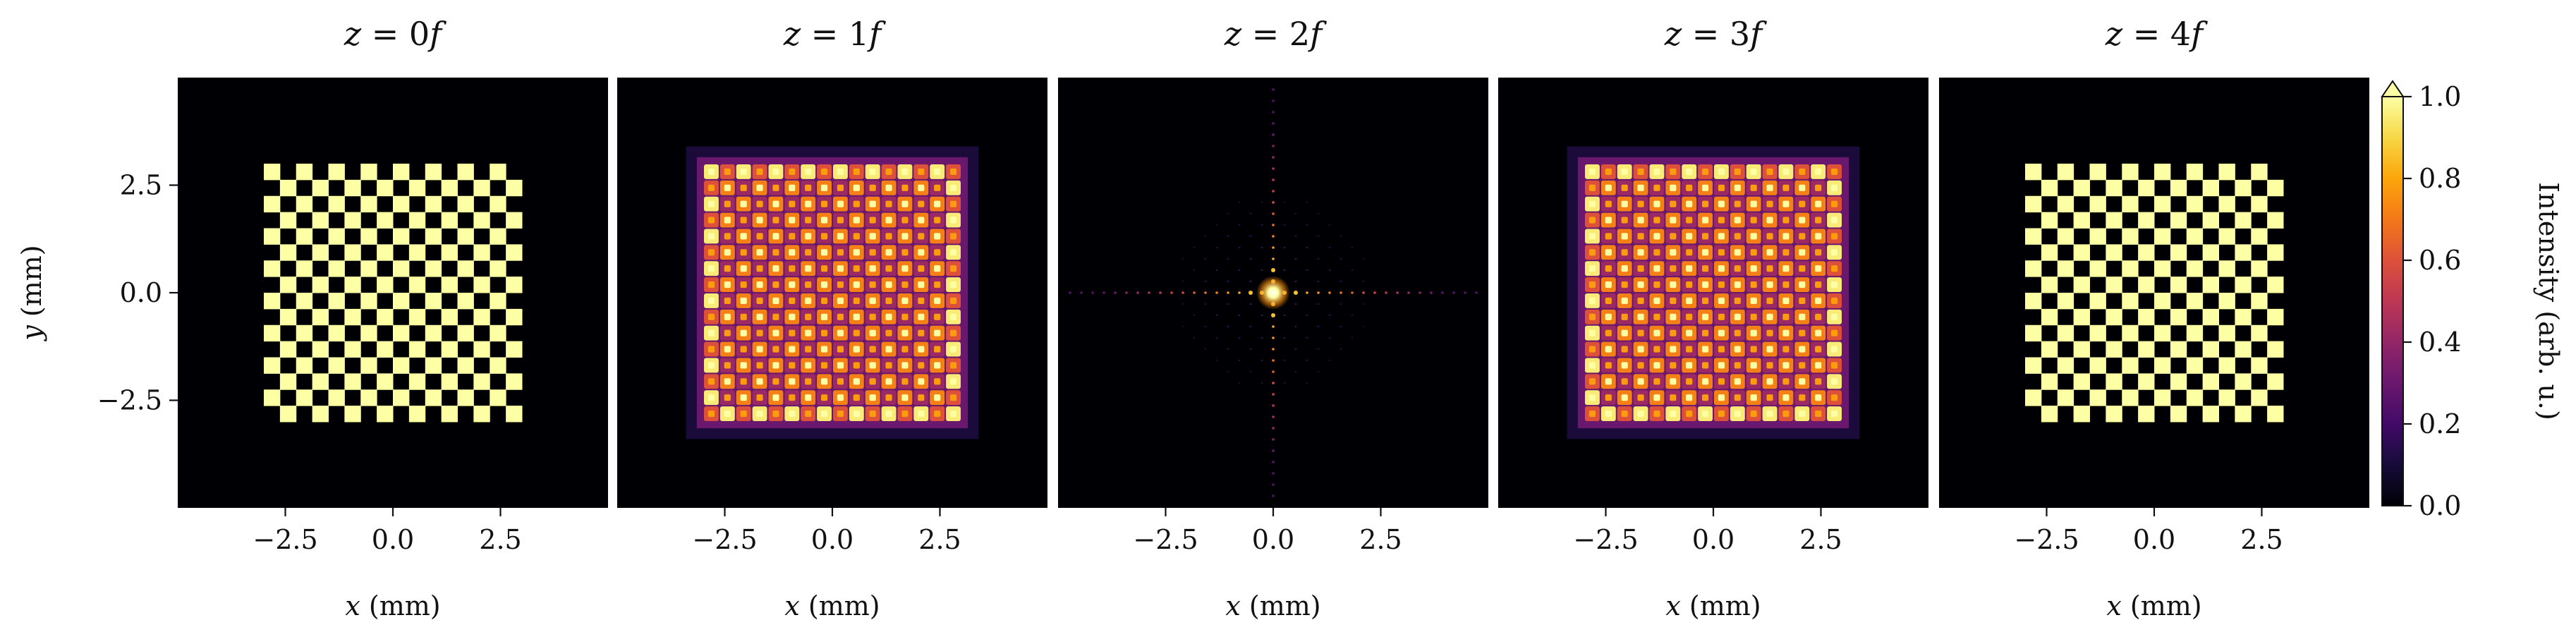 This screenshot has height=644, width=2576. I want to click on y-axis: 2.5 0.0 −2.5 y (mm), so click(97, 293).